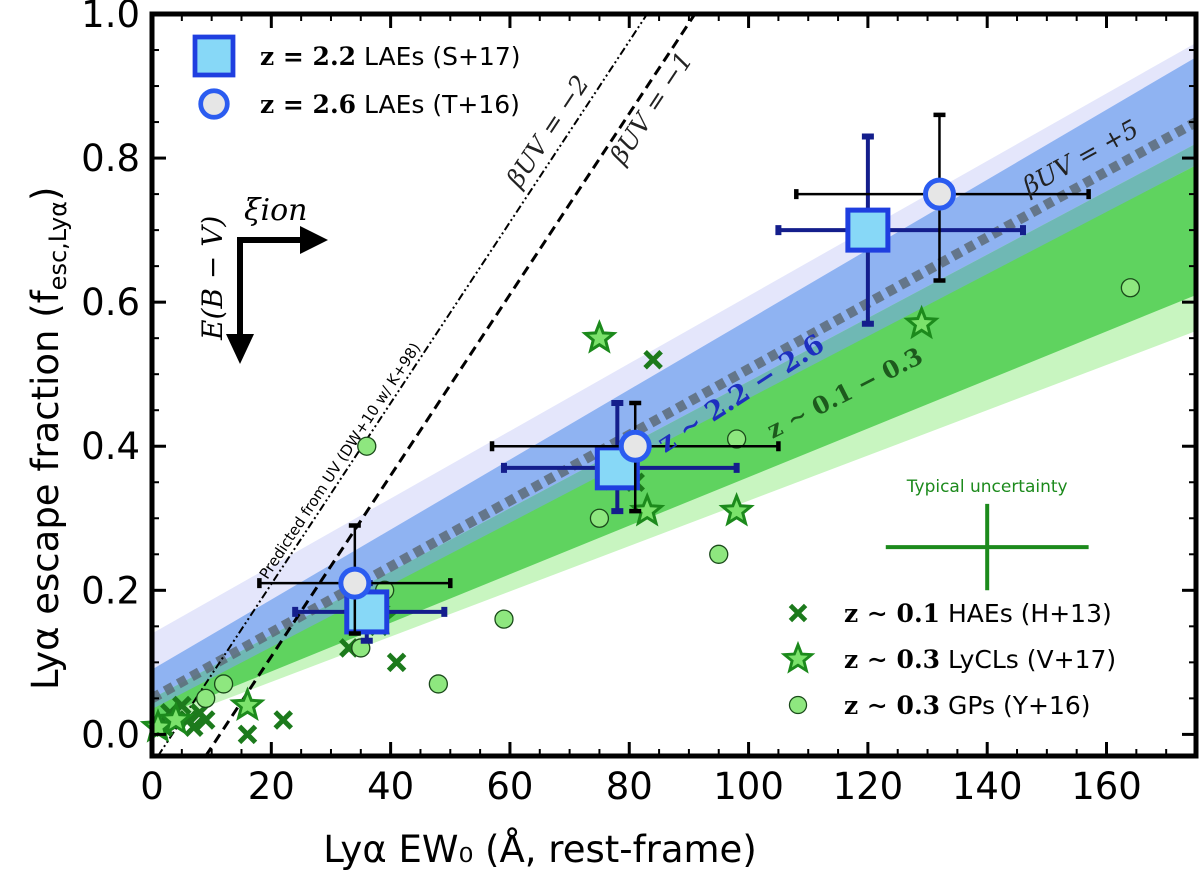 The width and height of the screenshot is (1200, 881). Describe the element at coordinates (438, 104) in the screenshot. I see `legend-top-label-text-1: LAEs (T+16)` at that location.